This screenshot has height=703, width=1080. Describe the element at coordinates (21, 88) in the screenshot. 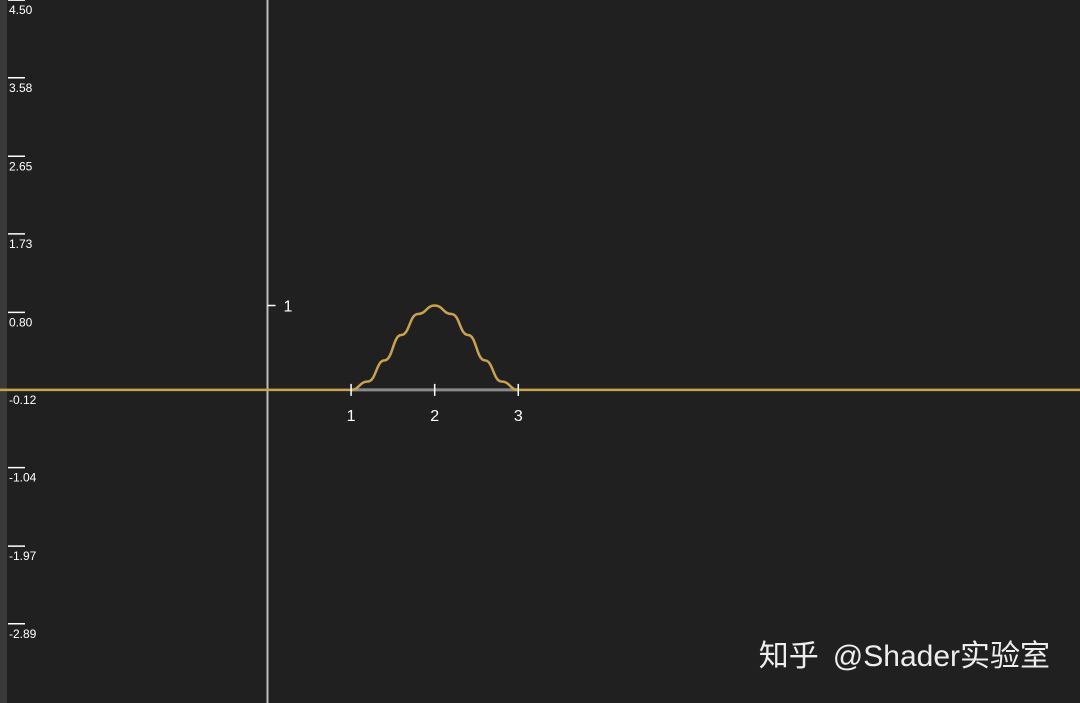

I see `y-ruler-label: 3.58` at that location.